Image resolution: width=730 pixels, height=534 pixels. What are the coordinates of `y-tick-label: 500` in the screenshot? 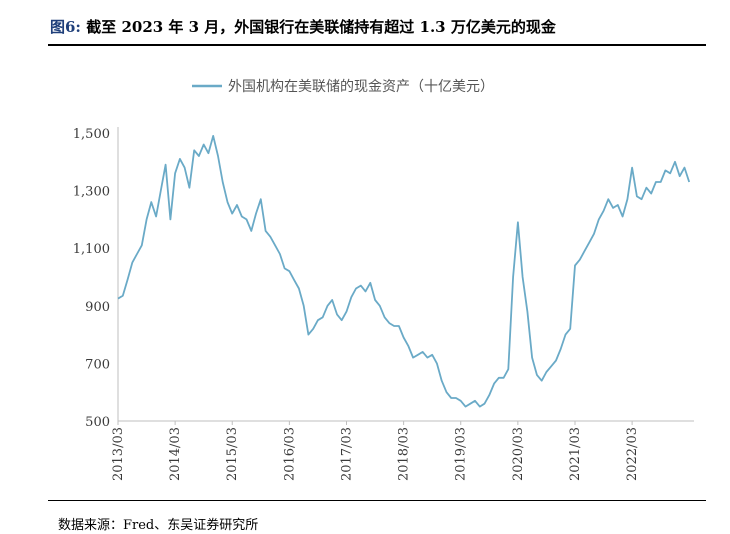 It's located at (97, 422).